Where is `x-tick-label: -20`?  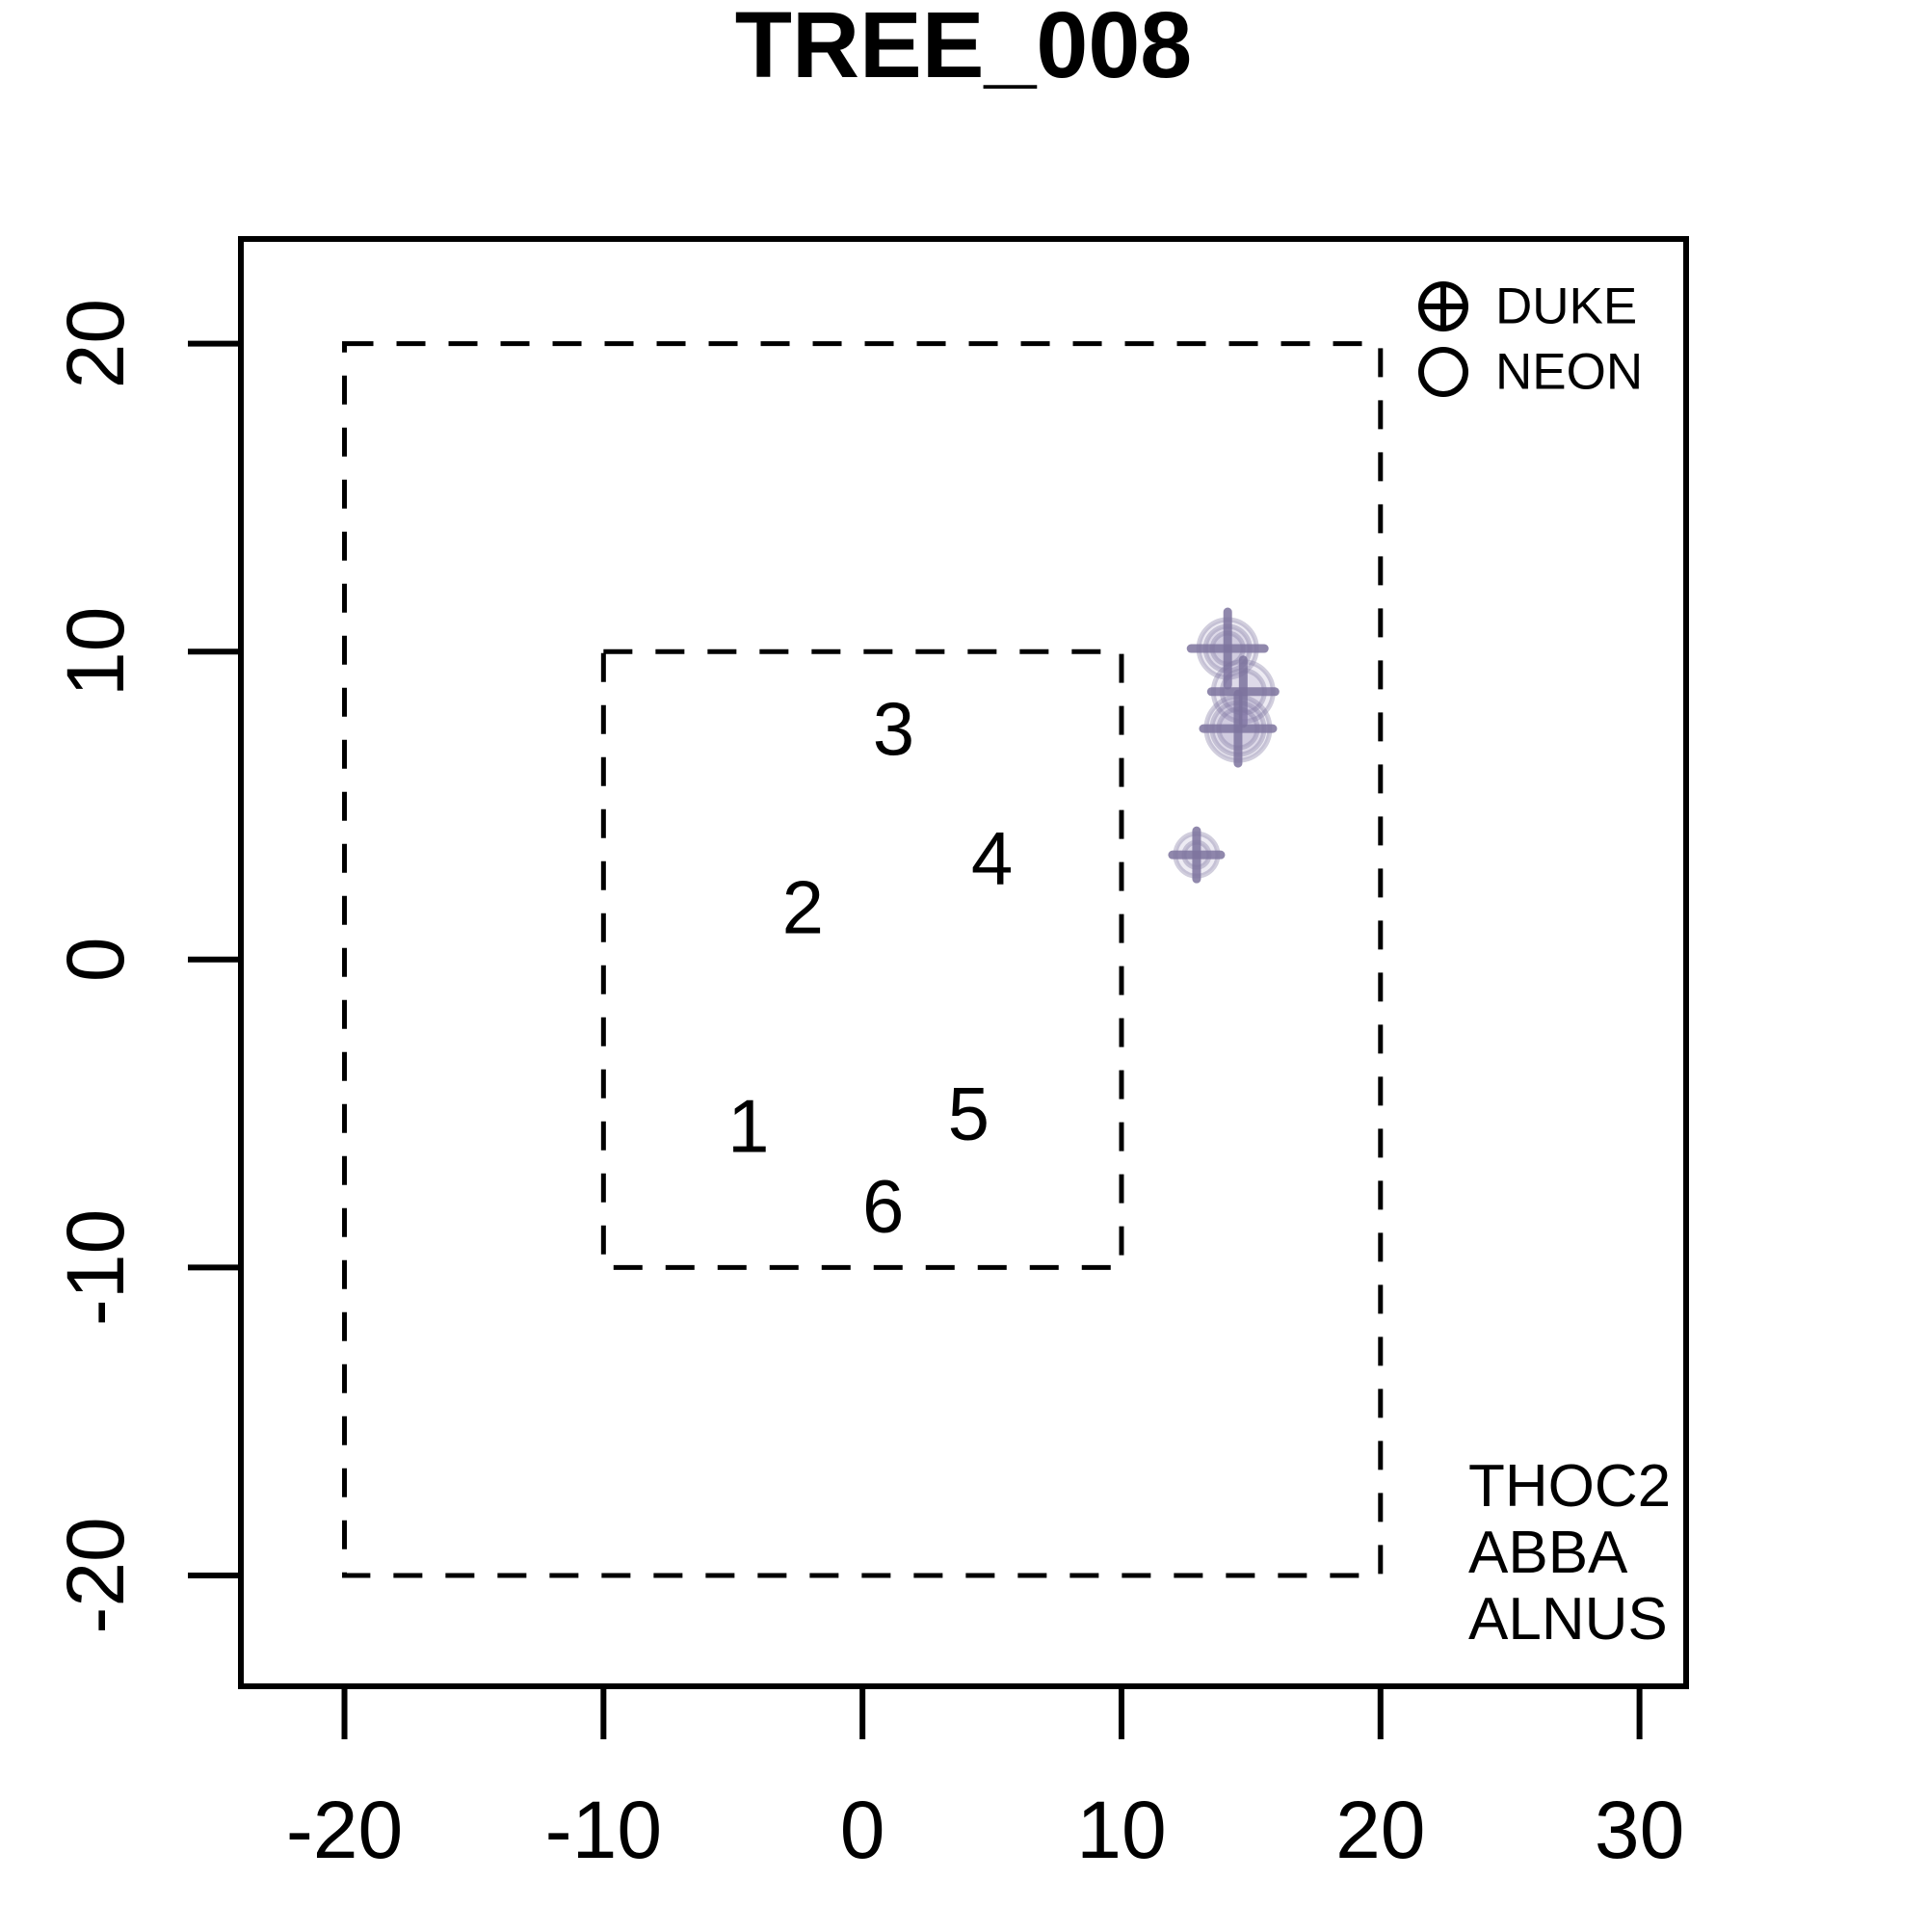
x-tick-label: -20 is located at coordinates (344, 1830).